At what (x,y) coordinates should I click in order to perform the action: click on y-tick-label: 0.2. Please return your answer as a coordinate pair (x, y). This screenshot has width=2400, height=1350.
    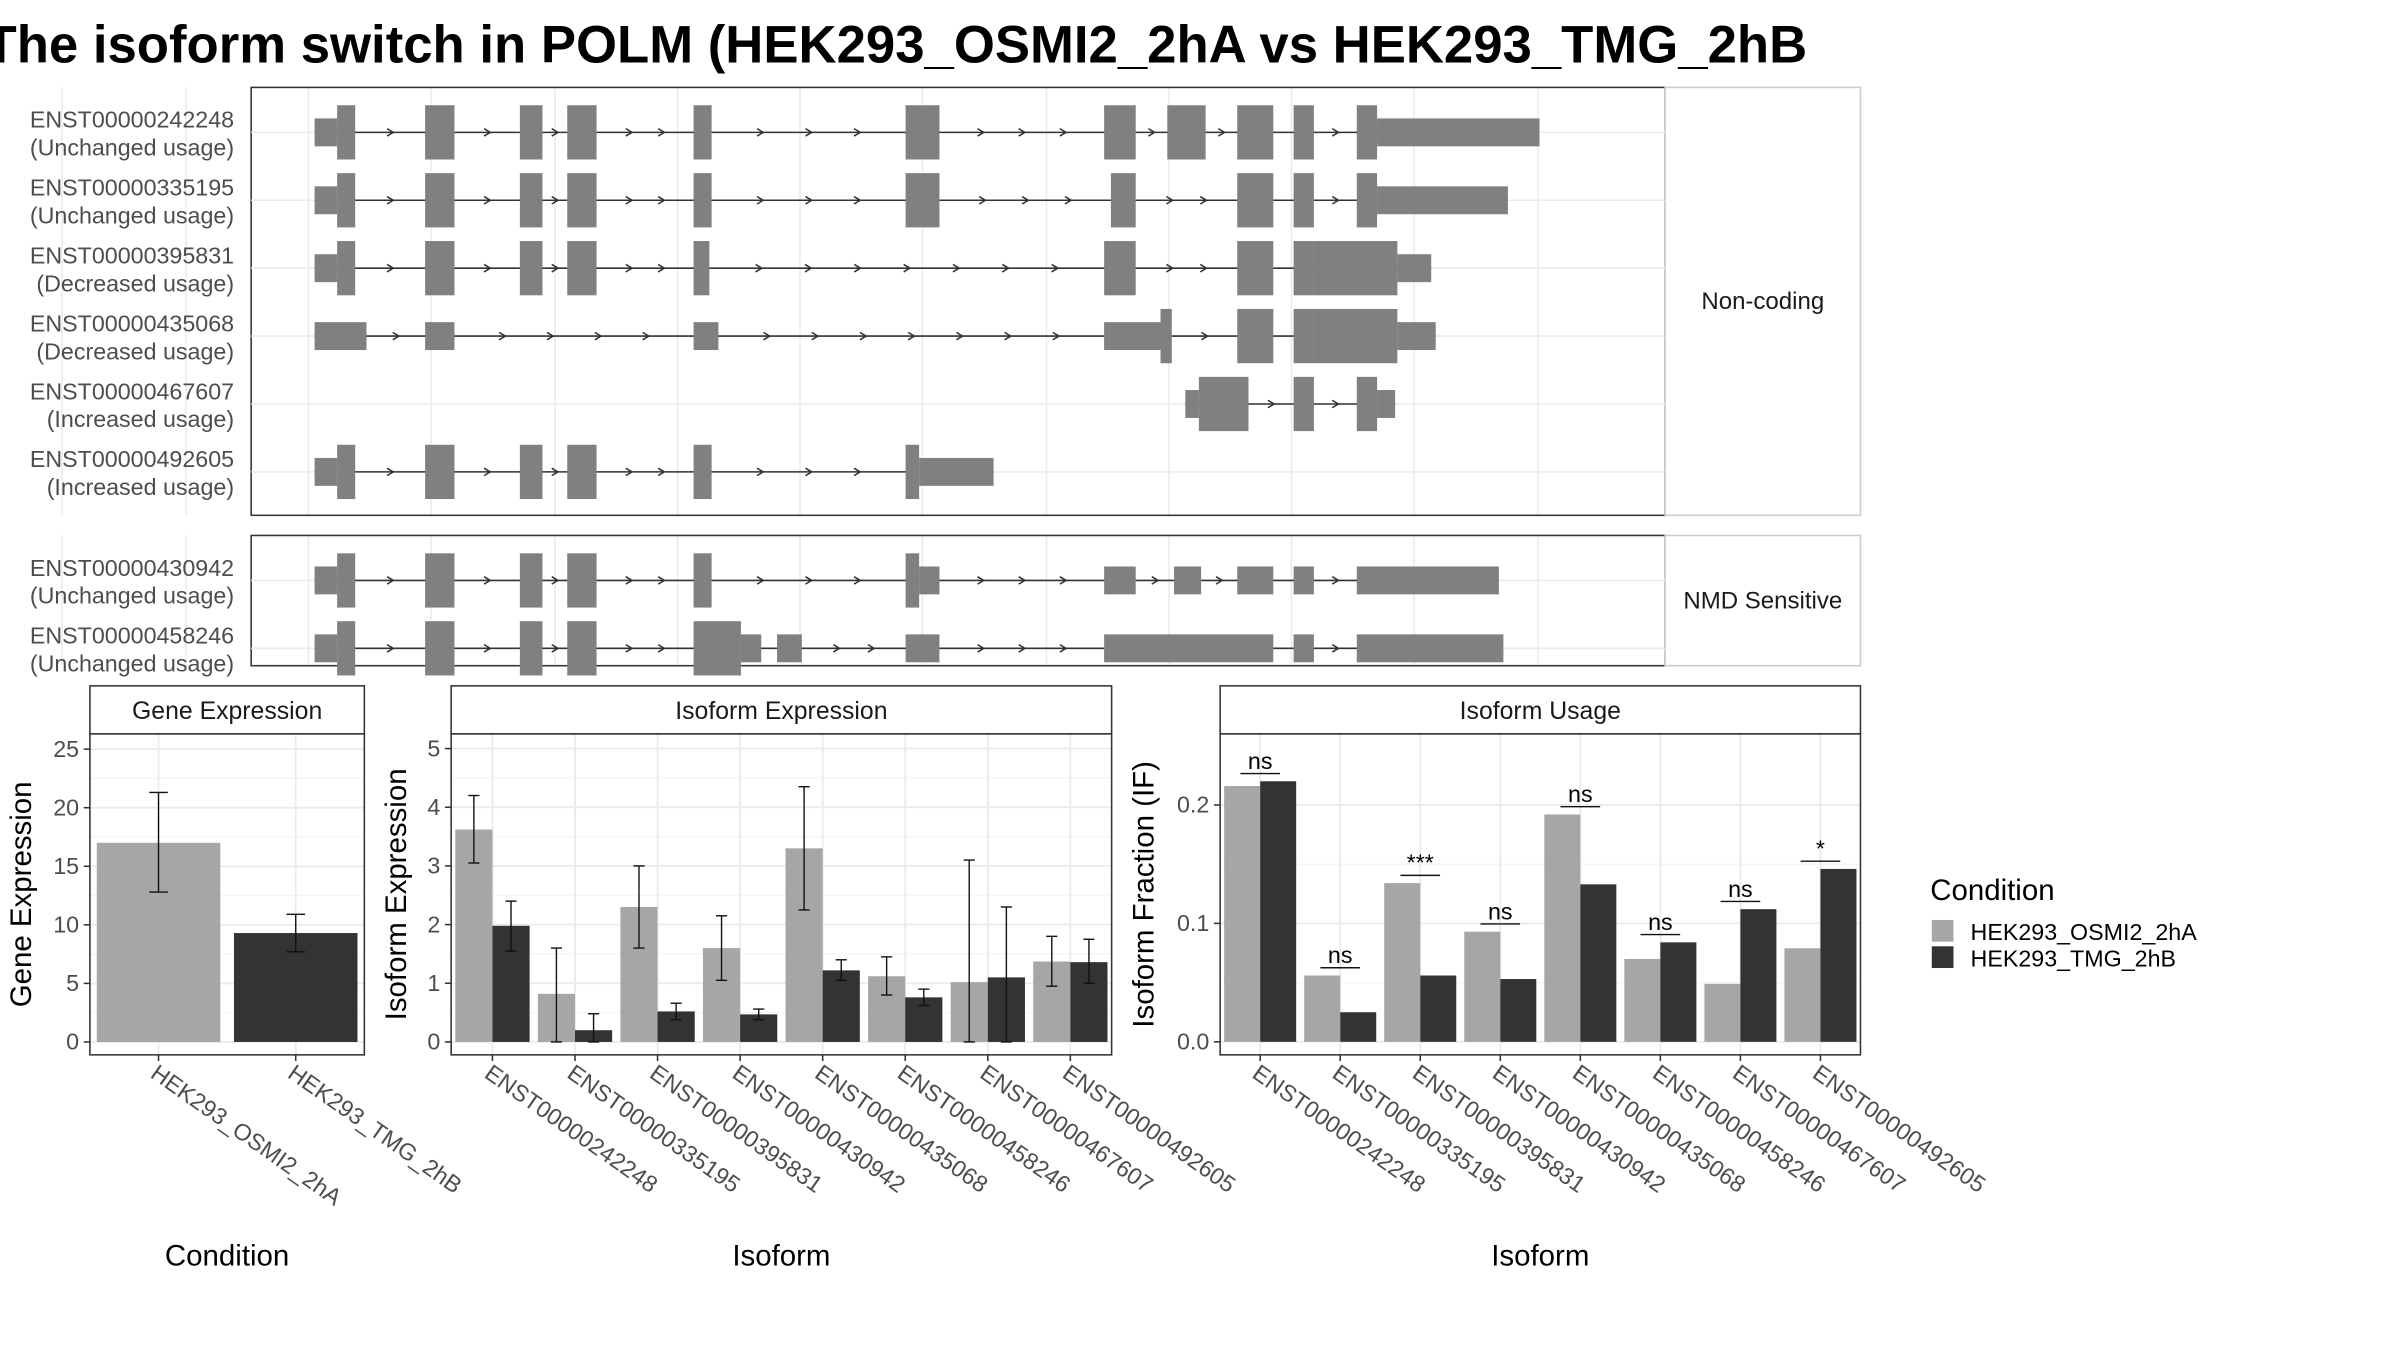
    Looking at the image, I should click on (1193, 805).